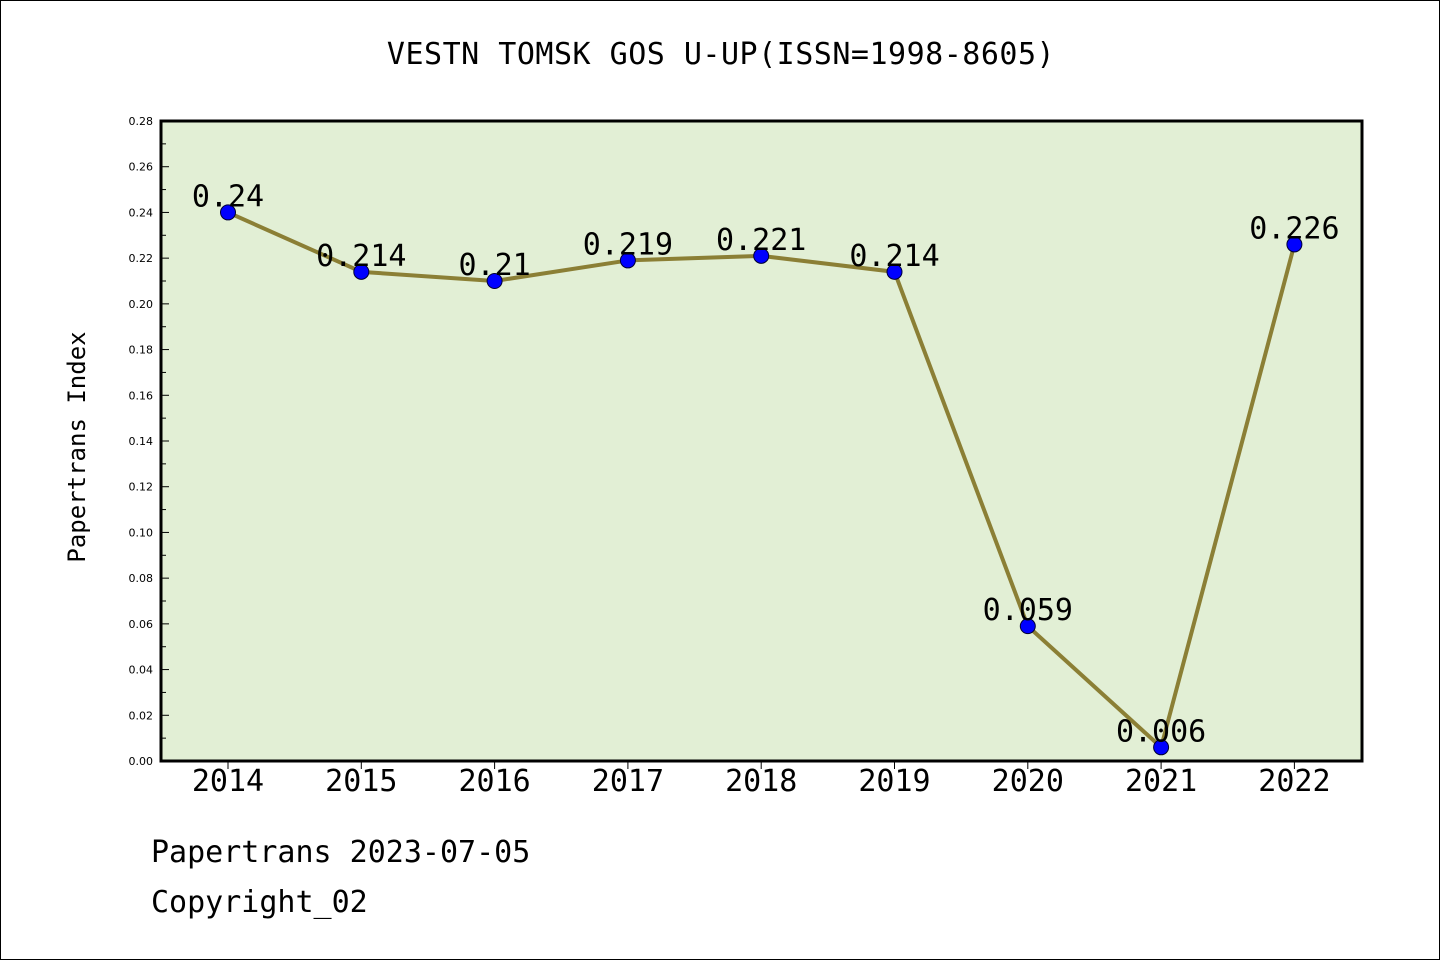 This screenshot has height=961, width=1440. I want to click on y-tick-label: 0.10, so click(141, 532).